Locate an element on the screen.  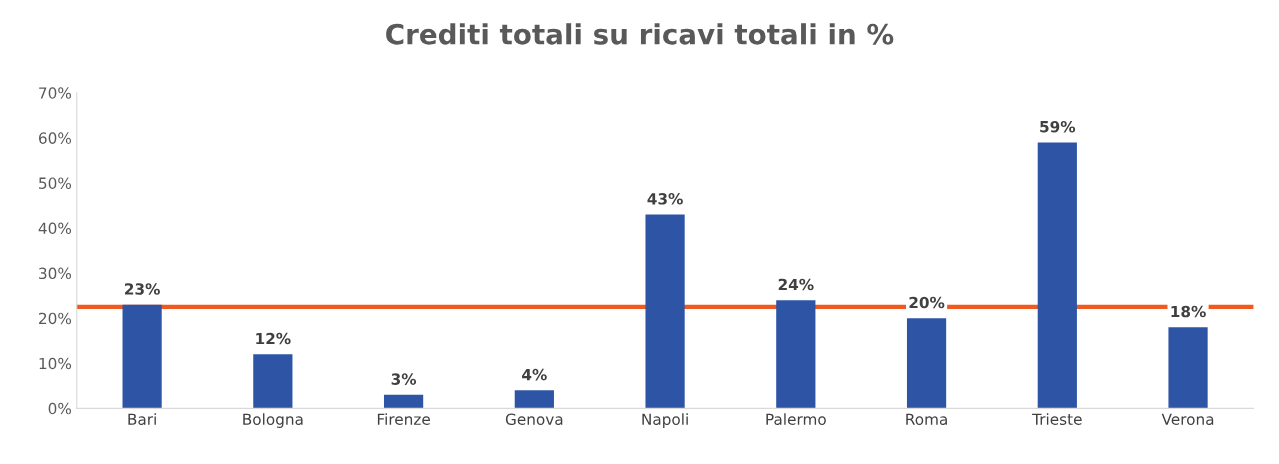
data-label: 12% is located at coordinates (273, 338).